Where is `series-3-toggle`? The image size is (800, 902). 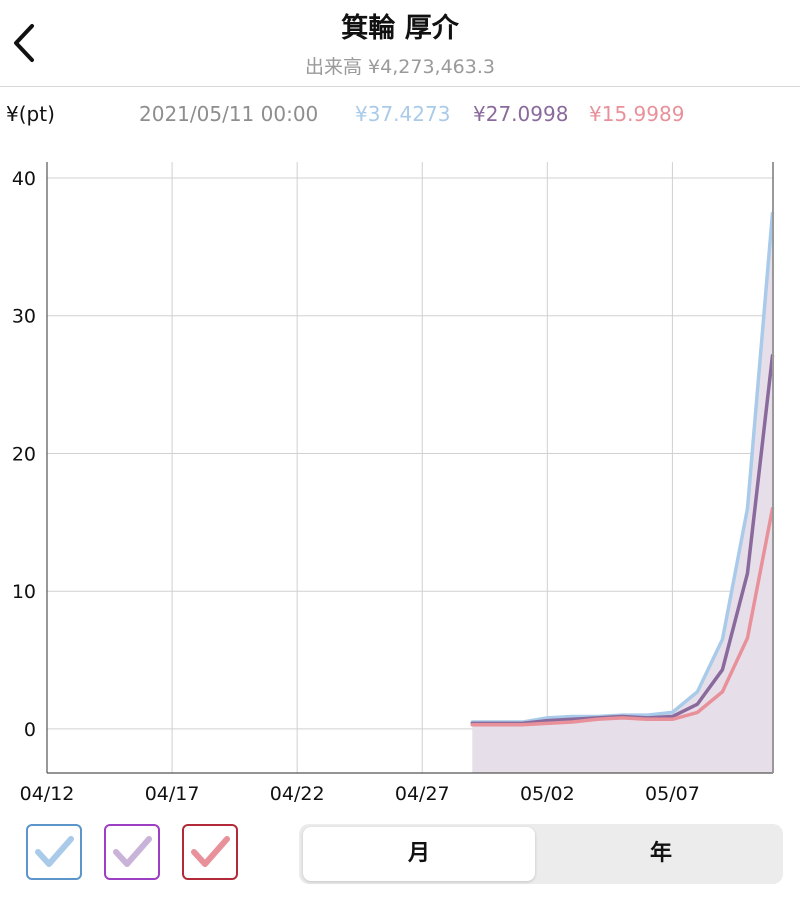
series-3-toggle is located at coordinates (210, 852).